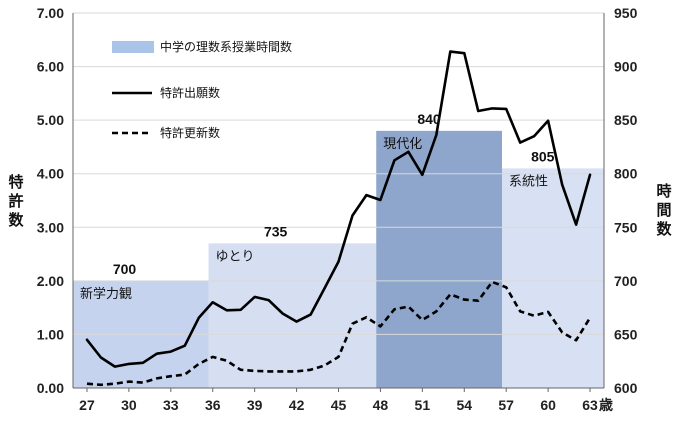  What do you see at coordinates (106, 294) in the screenshot?
I see `band-name-0: 新学力観` at bounding box center [106, 294].